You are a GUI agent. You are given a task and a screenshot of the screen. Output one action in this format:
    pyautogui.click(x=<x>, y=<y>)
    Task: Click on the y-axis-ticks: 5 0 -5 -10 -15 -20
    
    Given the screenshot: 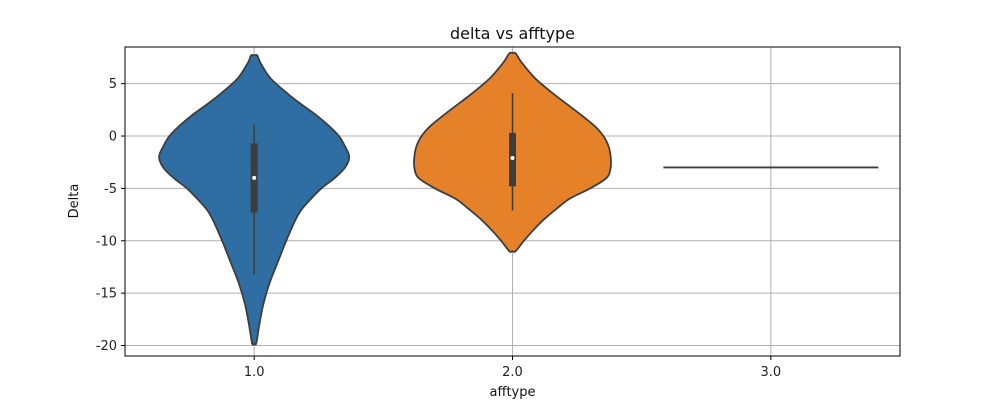 What is the action you would take?
    pyautogui.click(x=110, y=215)
    